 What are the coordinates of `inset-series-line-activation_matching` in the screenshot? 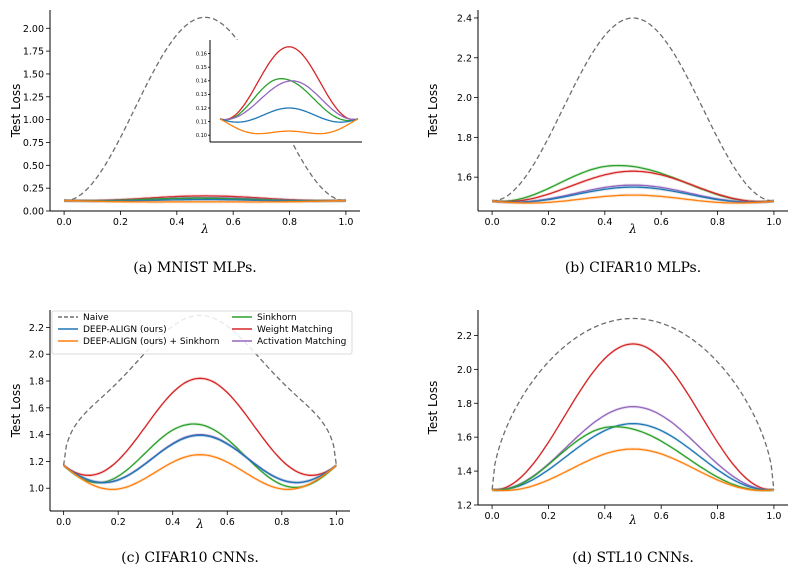 It's located at (289, 100).